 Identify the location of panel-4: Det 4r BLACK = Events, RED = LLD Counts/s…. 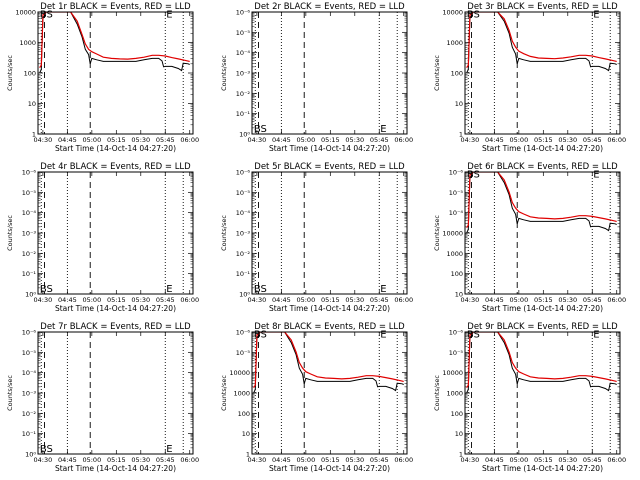
(102, 237).